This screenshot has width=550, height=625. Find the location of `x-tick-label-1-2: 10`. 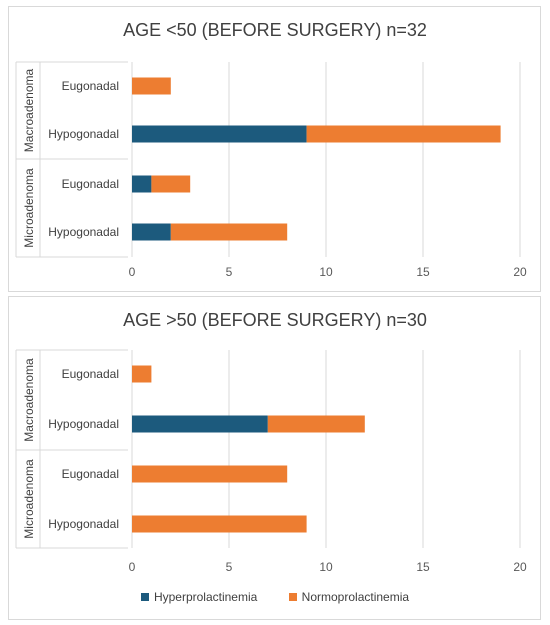

x-tick-label-1-2: 10 is located at coordinates (326, 567).